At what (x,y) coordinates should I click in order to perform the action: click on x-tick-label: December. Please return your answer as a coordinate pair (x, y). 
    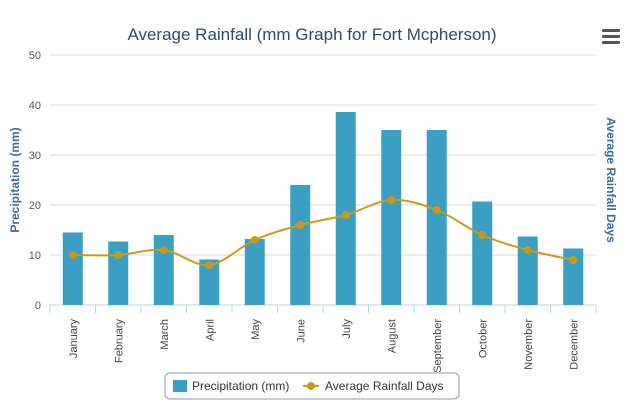
    Looking at the image, I should click on (574, 344).